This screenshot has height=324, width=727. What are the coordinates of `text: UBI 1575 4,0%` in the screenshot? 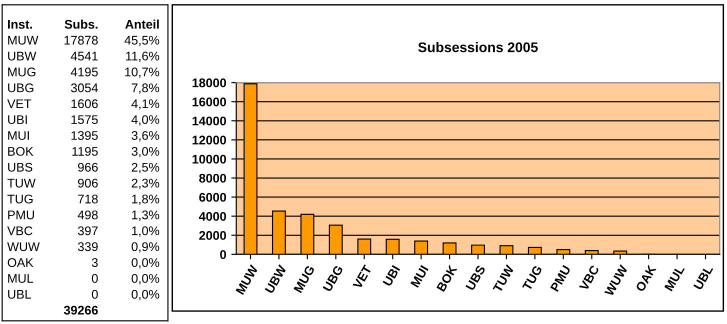 It's located at (84, 120).